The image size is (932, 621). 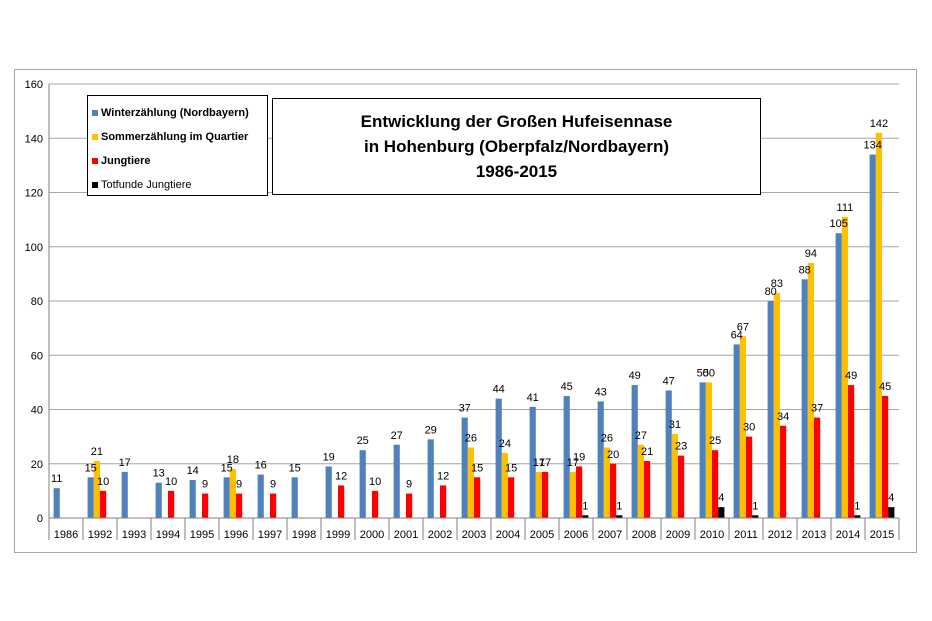 I want to click on bar-3-1996, so click(x=239, y=505).